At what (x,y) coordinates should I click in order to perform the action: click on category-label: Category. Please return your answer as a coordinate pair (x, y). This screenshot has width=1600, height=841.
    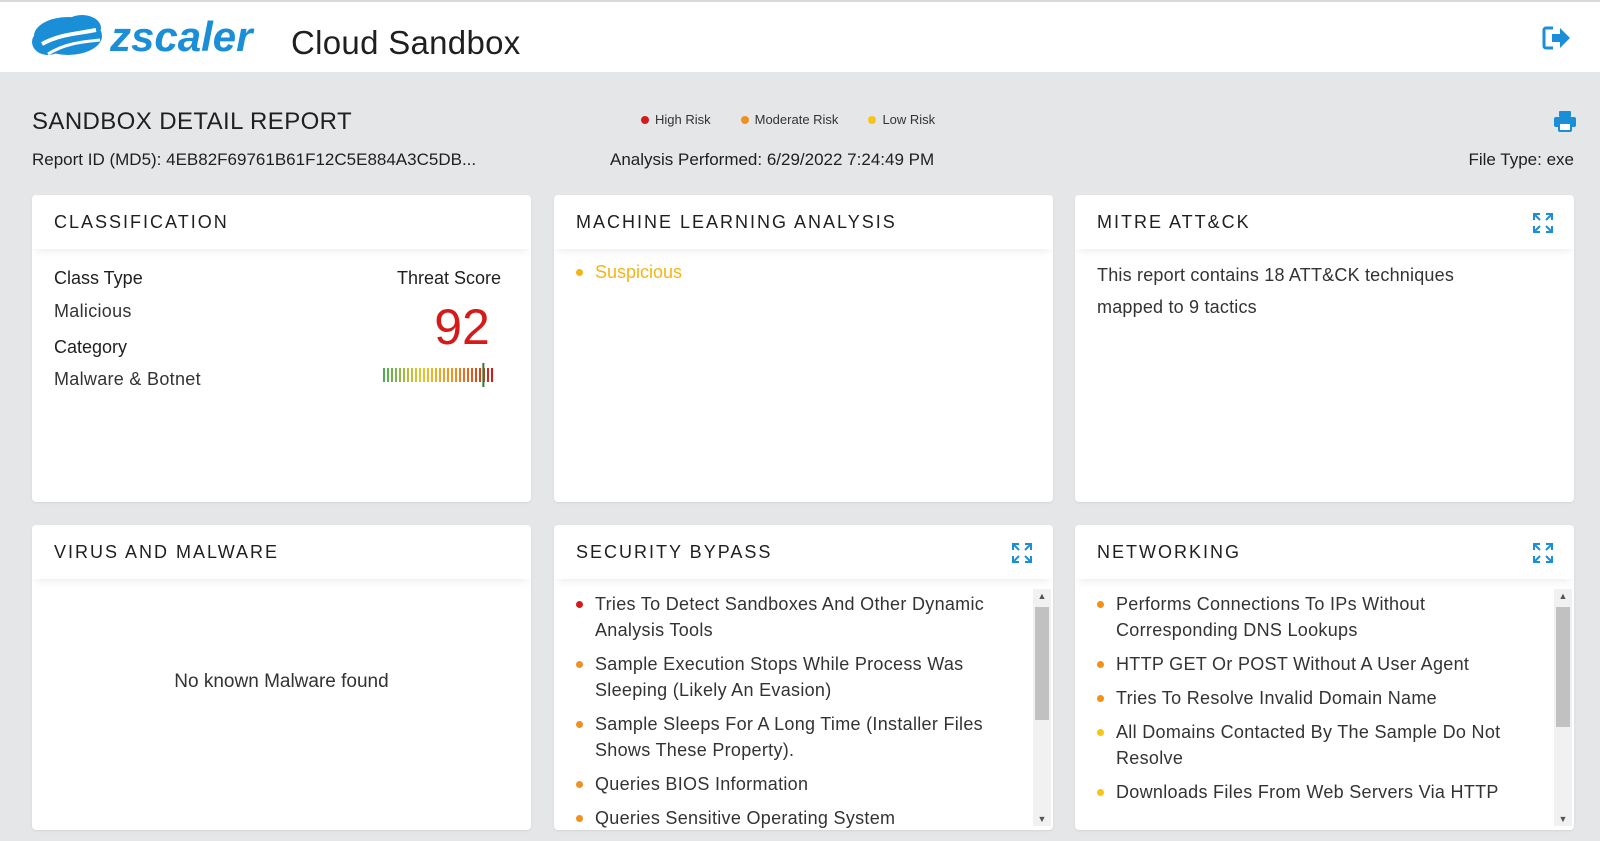
    Looking at the image, I should click on (91, 347).